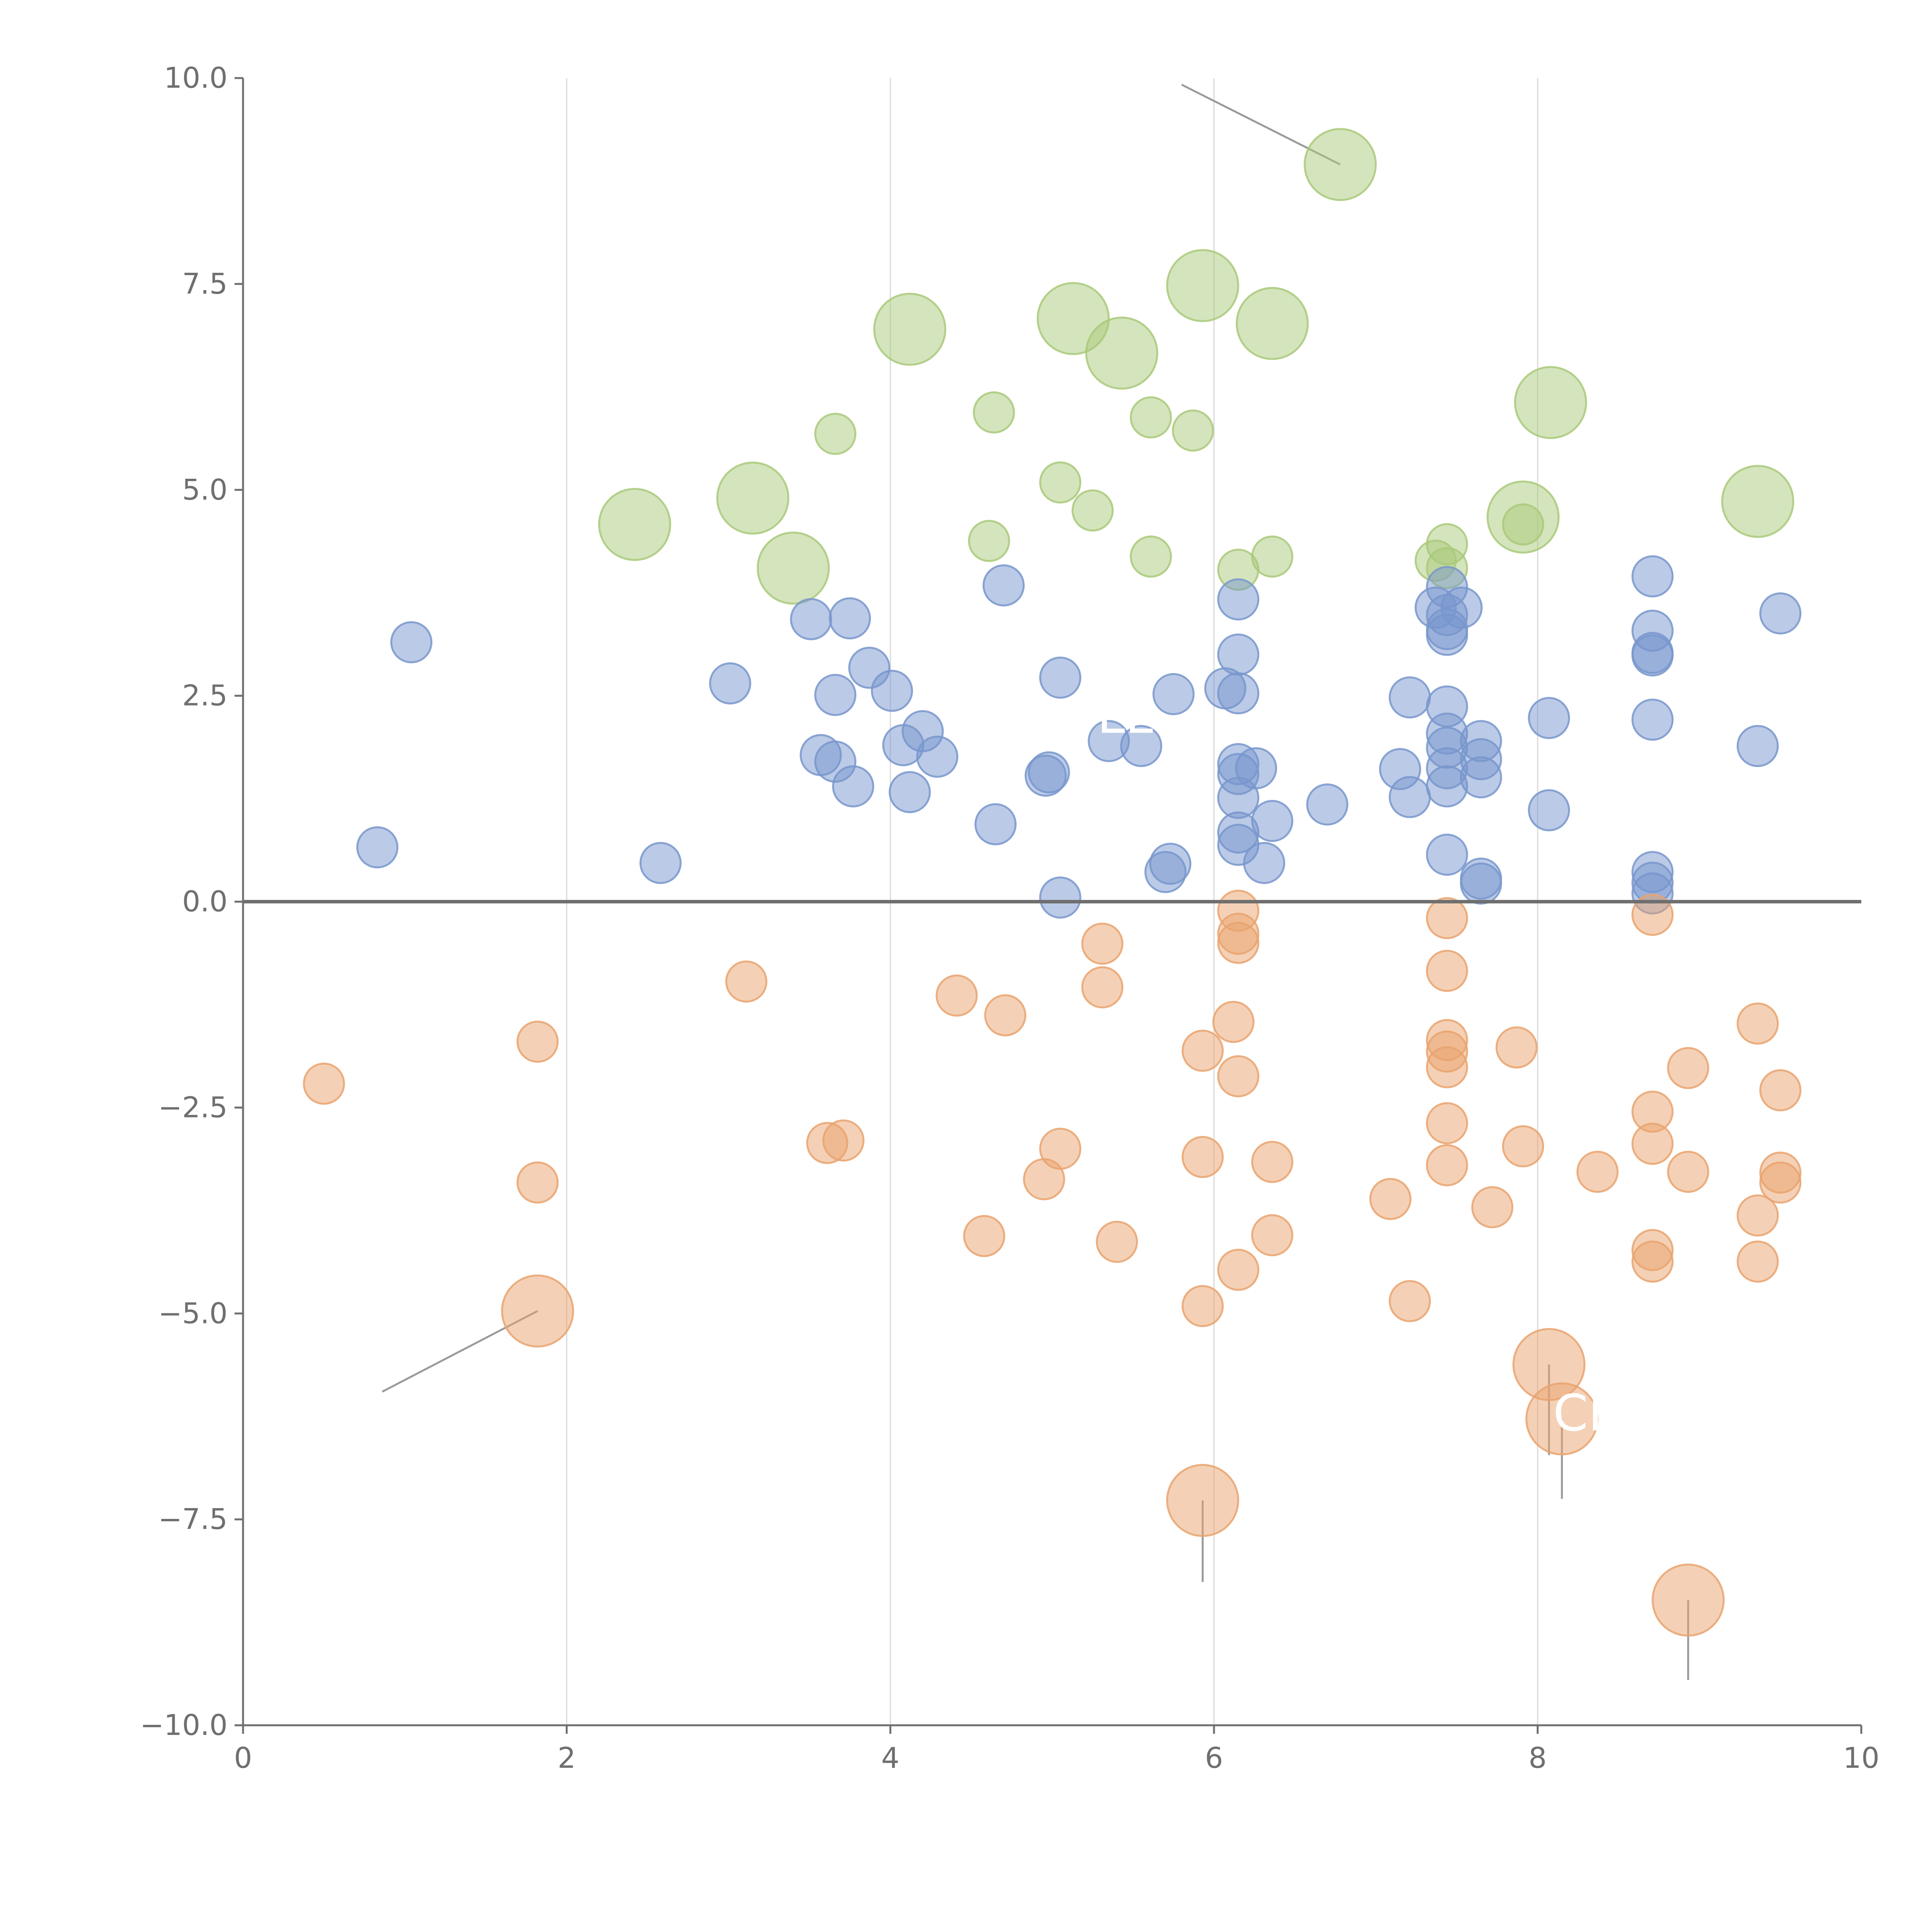 The height and width of the screenshot is (1932, 1932). Describe the element at coordinates (1214, 1758) in the screenshot. I see `x-tick-label: 6` at that location.